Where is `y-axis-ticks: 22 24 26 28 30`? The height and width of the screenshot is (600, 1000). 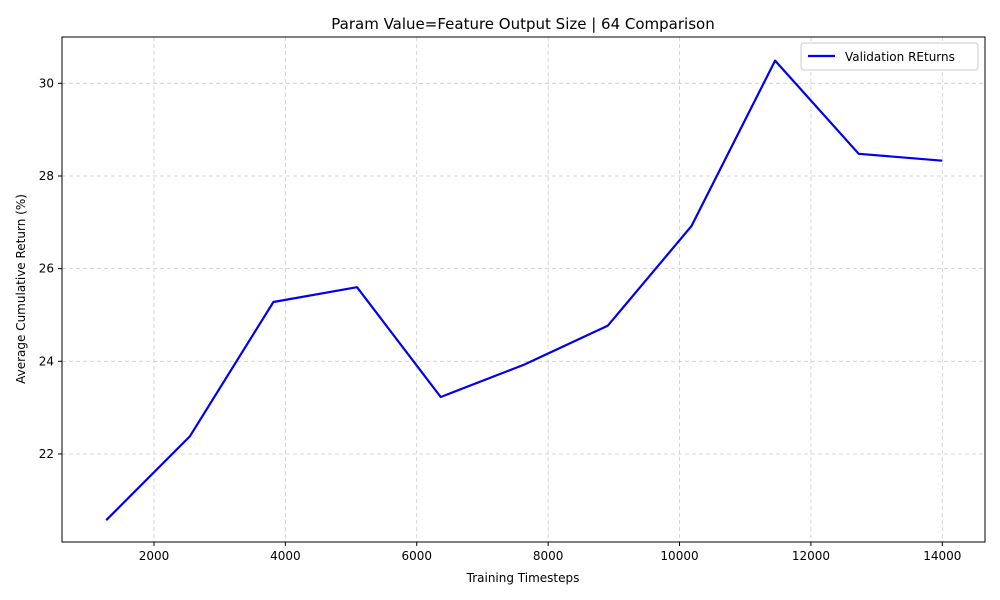 y-axis-ticks: 22 24 26 28 30 is located at coordinates (50, 268).